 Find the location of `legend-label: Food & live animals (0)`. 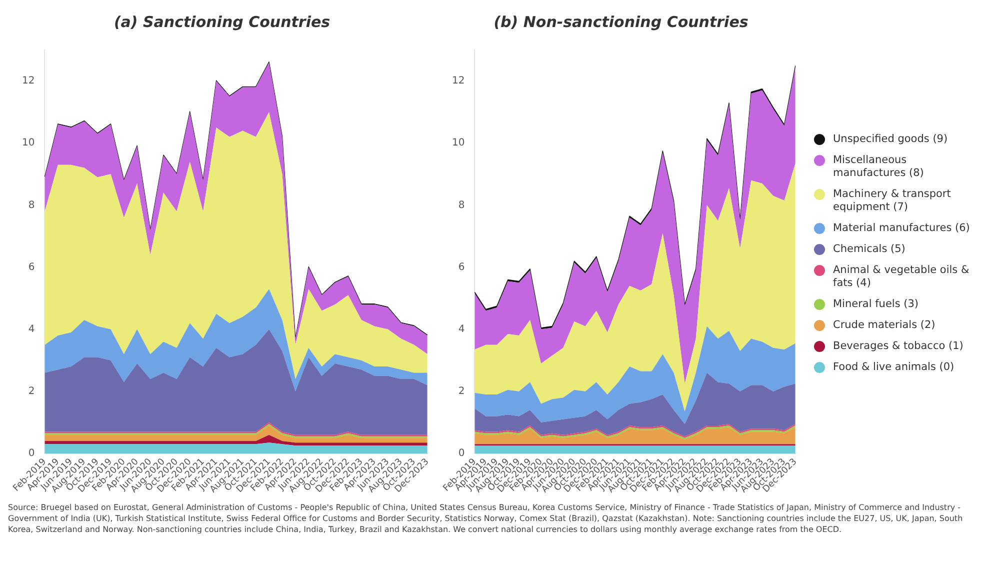

legend-label: Food & live animals (0) is located at coordinates (893, 367).